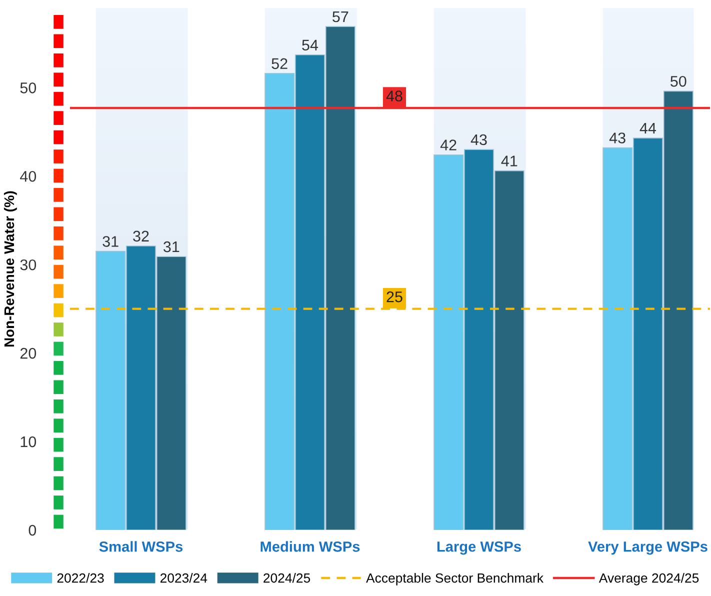 The height and width of the screenshot is (596, 711). Describe the element at coordinates (648, 128) in the screenshot. I see `data-label: 44` at that location.